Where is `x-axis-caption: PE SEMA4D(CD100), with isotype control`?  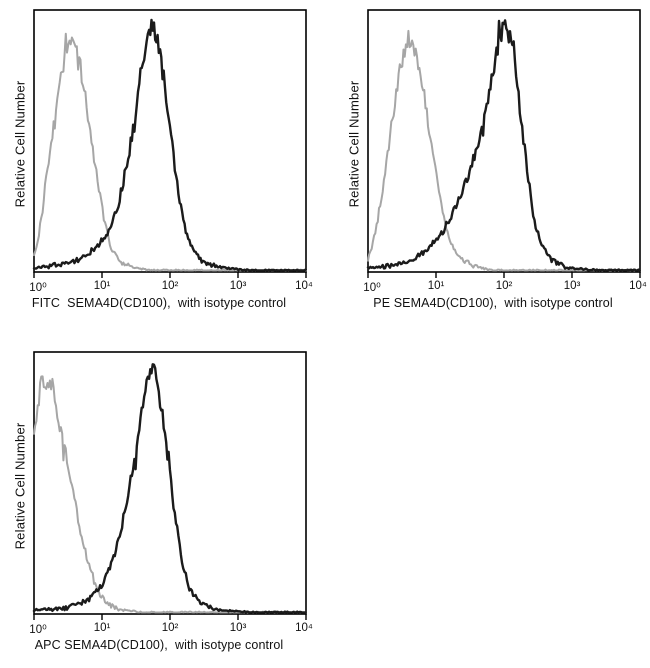 x-axis-caption: PE SEMA4D(CD100), with isotype control is located at coordinates (493, 303).